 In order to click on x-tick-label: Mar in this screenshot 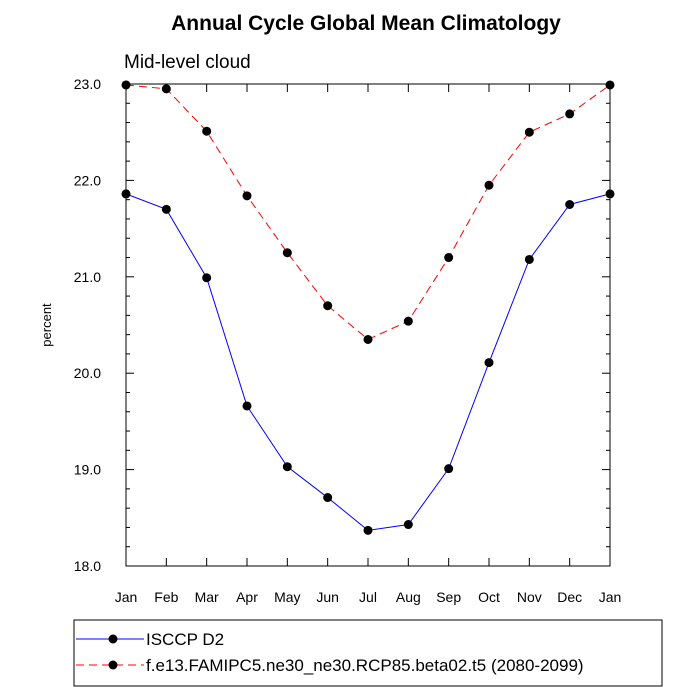, I will do `click(207, 597)`.